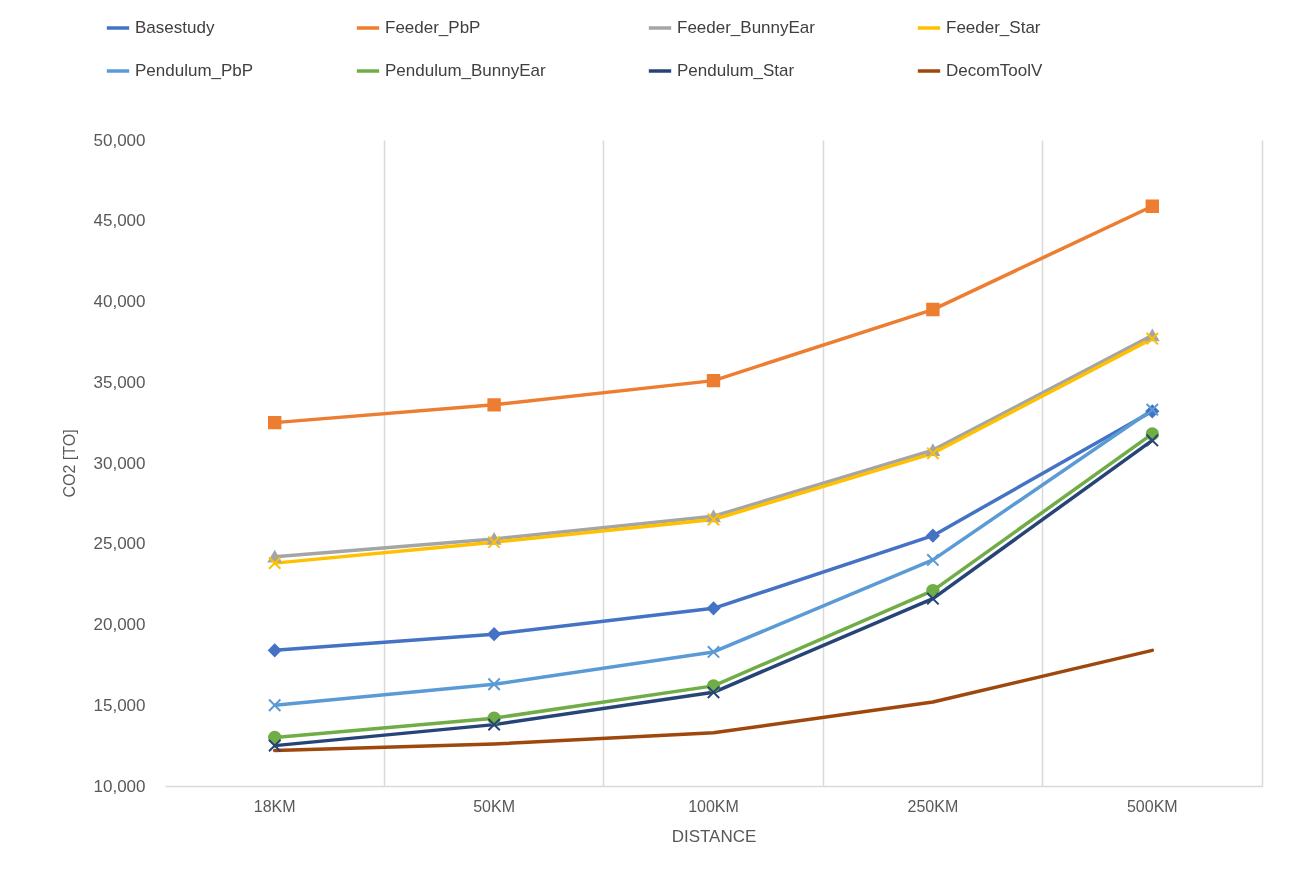 This screenshot has height=890, width=1289. I want to click on y-tick-label: 15,000, so click(119, 705).